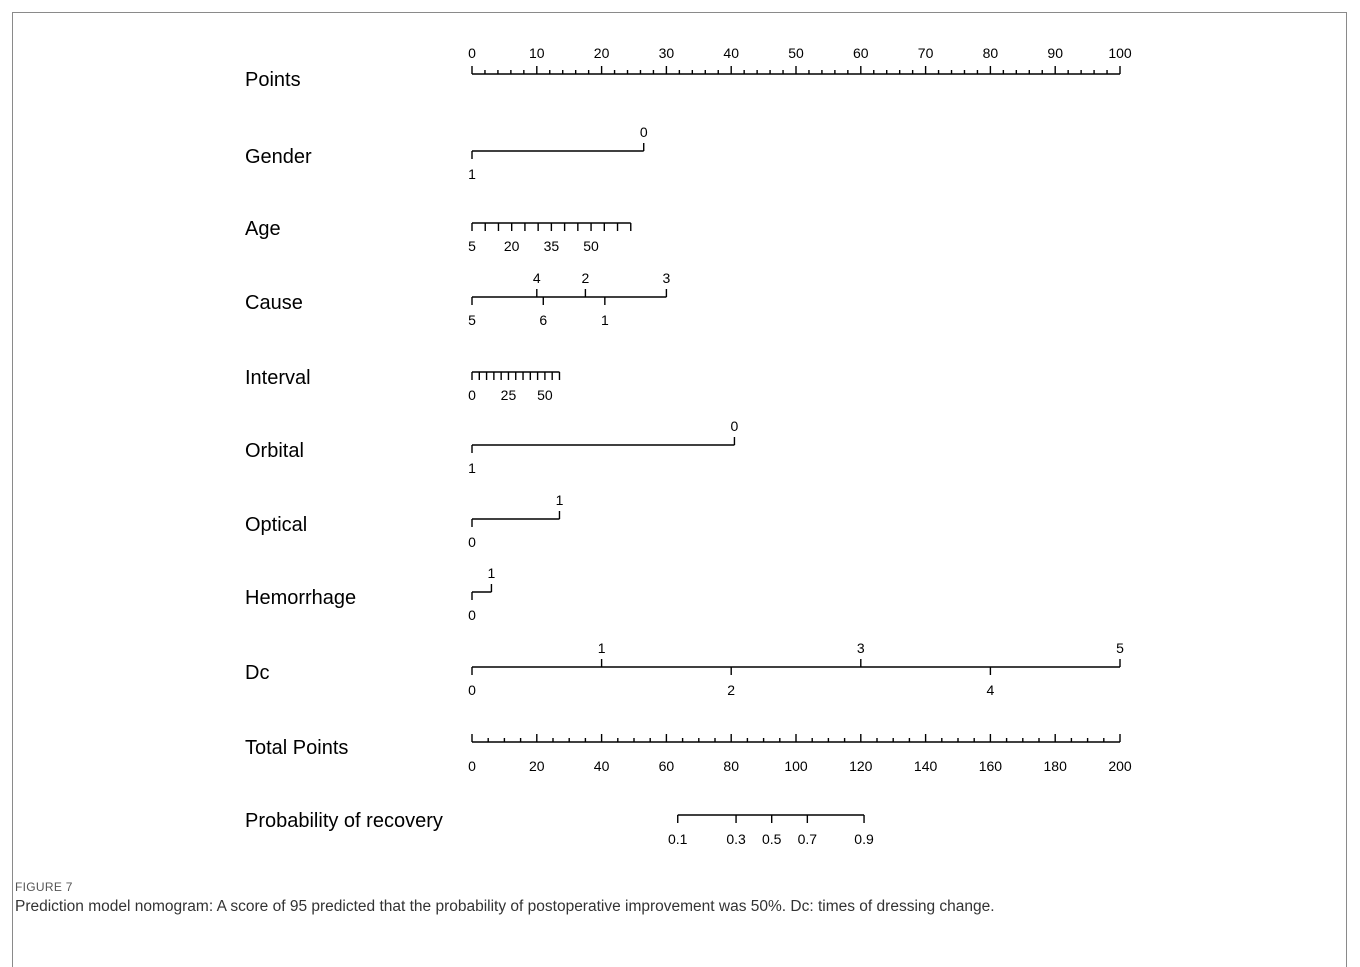 This screenshot has width=1360, height=967. Describe the element at coordinates (370, 594) in the screenshot. I see `row-hemorrhage: Hemorrhage 0 1` at that location.